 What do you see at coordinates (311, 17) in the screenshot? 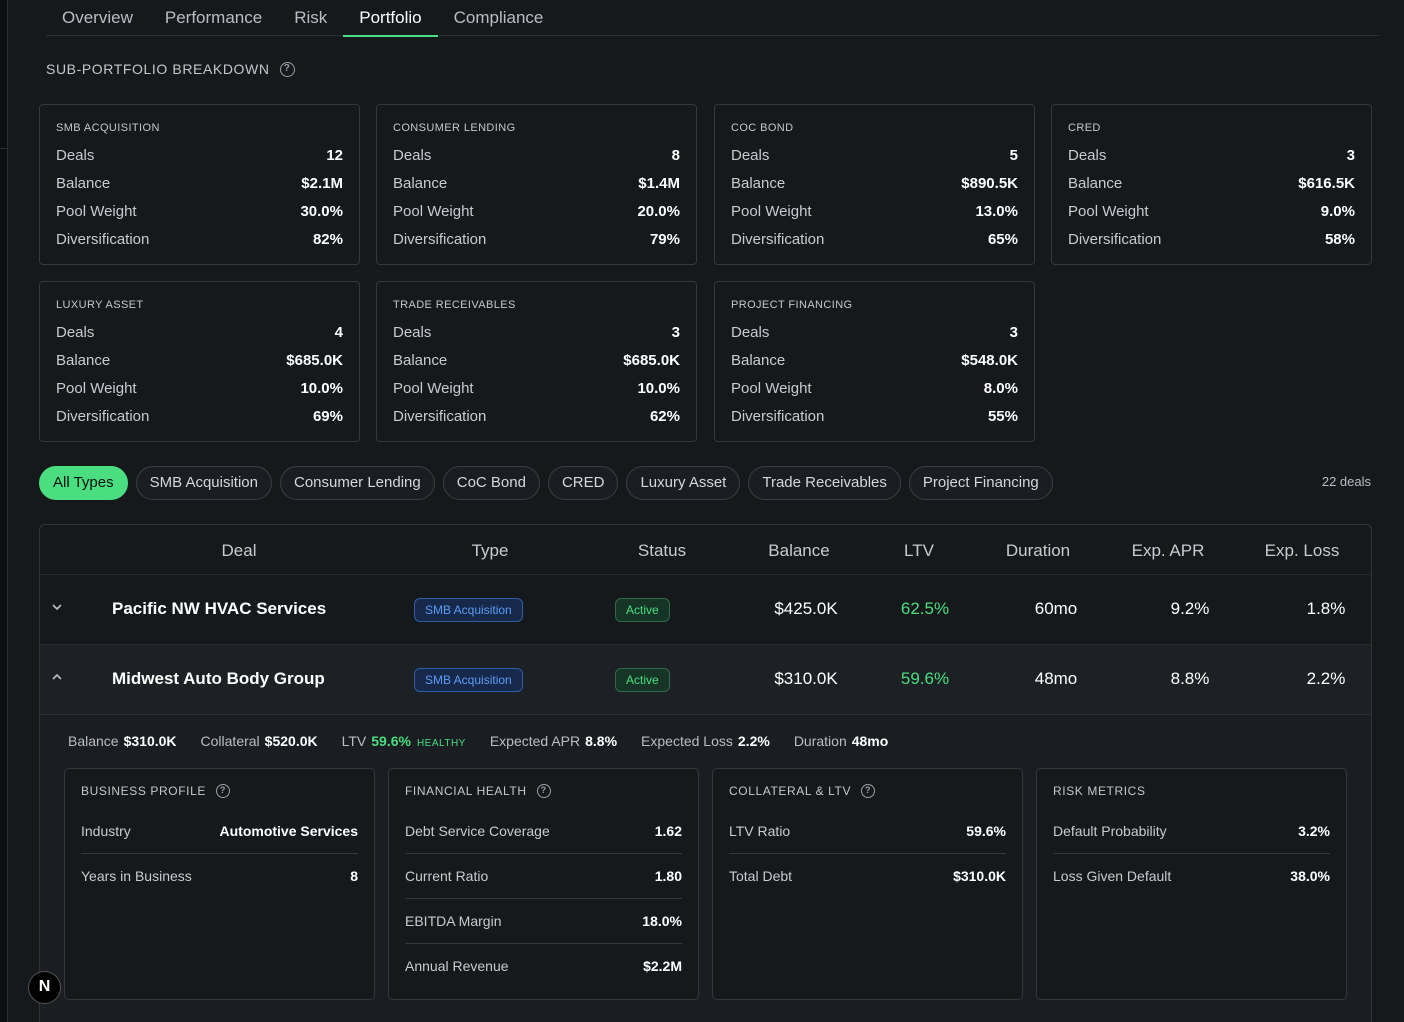
I see `tab-risk: Risk` at bounding box center [311, 17].